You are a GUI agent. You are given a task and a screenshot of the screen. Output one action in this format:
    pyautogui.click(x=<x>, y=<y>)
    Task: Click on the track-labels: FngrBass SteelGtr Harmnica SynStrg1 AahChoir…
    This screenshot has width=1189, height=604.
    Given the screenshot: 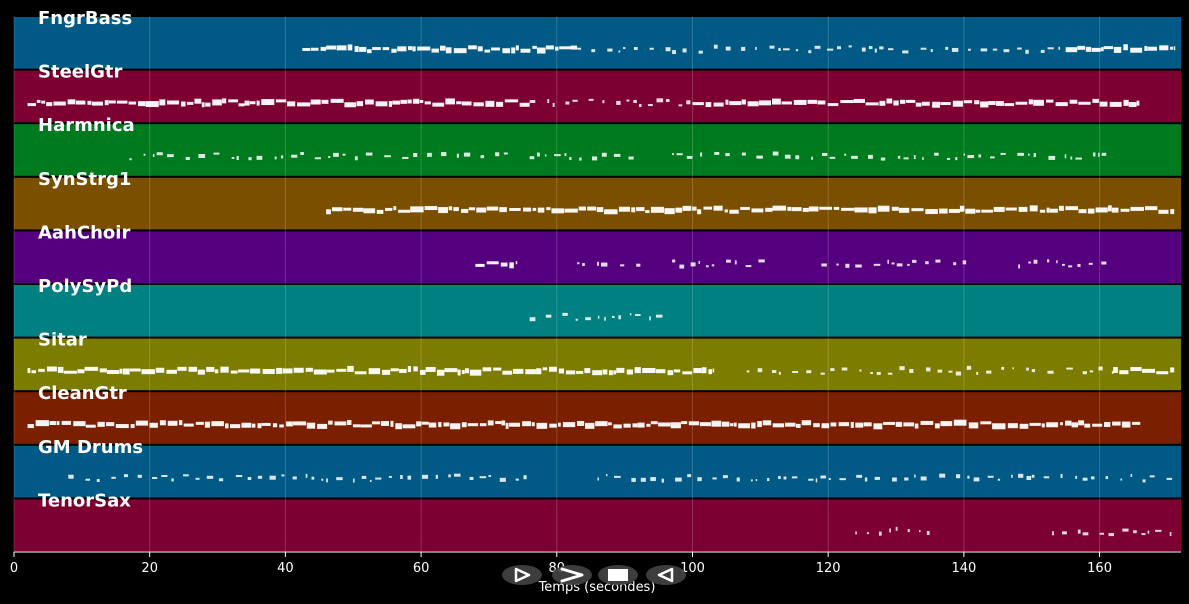 What is the action you would take?
    pyautogui.click(x=90, y=259)
    